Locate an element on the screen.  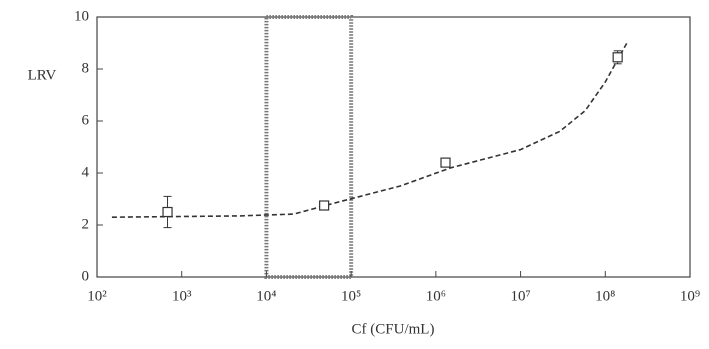
x-tick-label: 10² is located at coordinates (97, 296).